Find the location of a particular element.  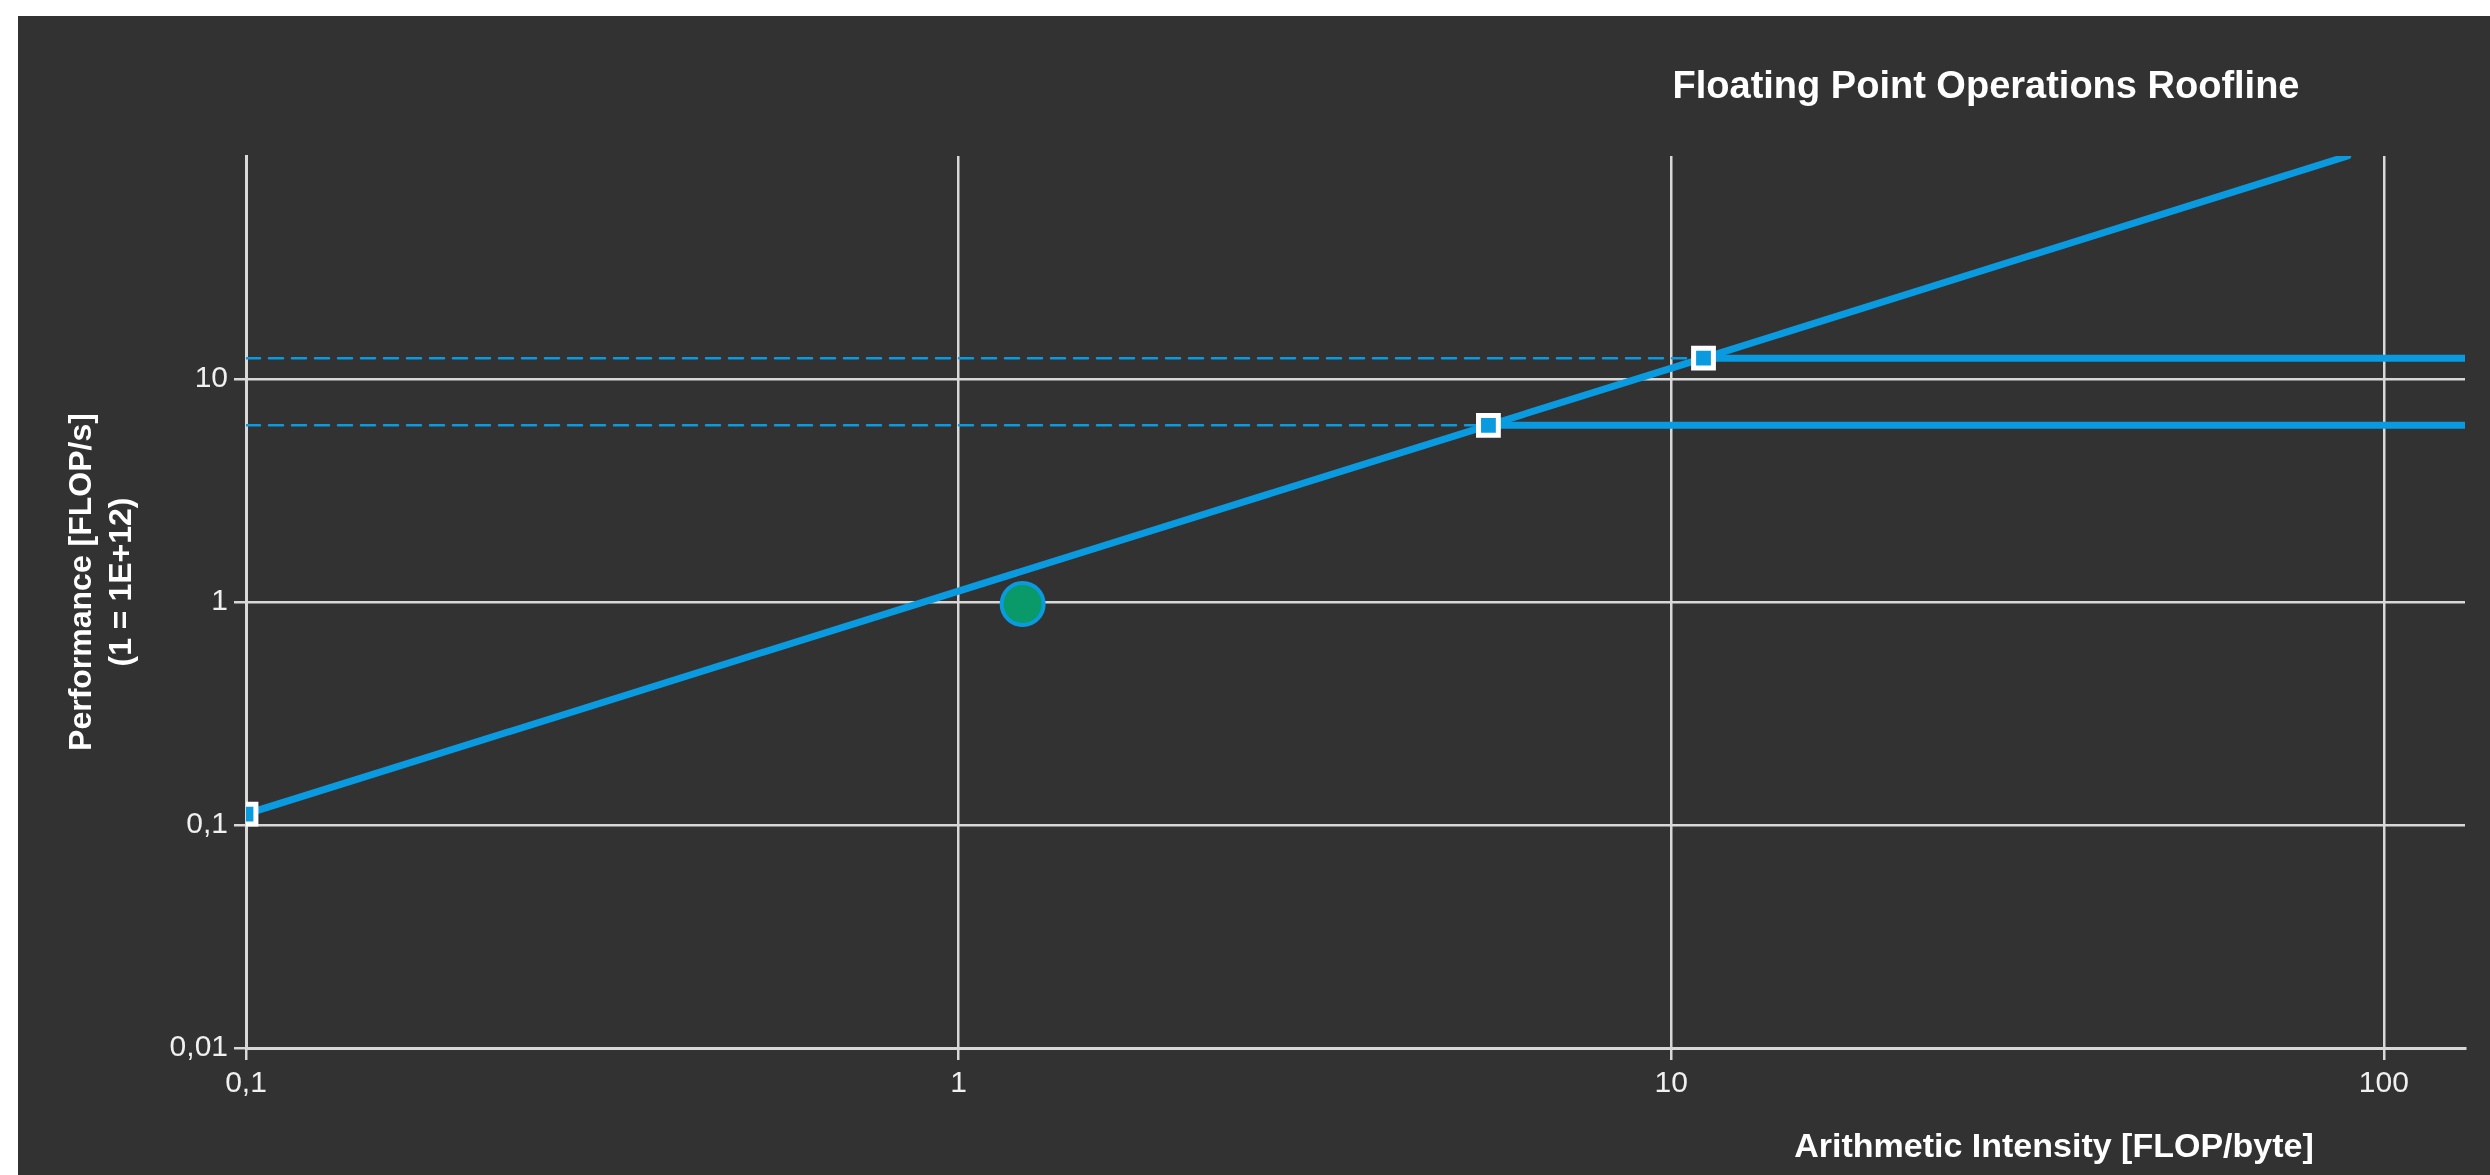

chart-title: Floating Point Operations Roofline is located at coordinates (1986, 85).